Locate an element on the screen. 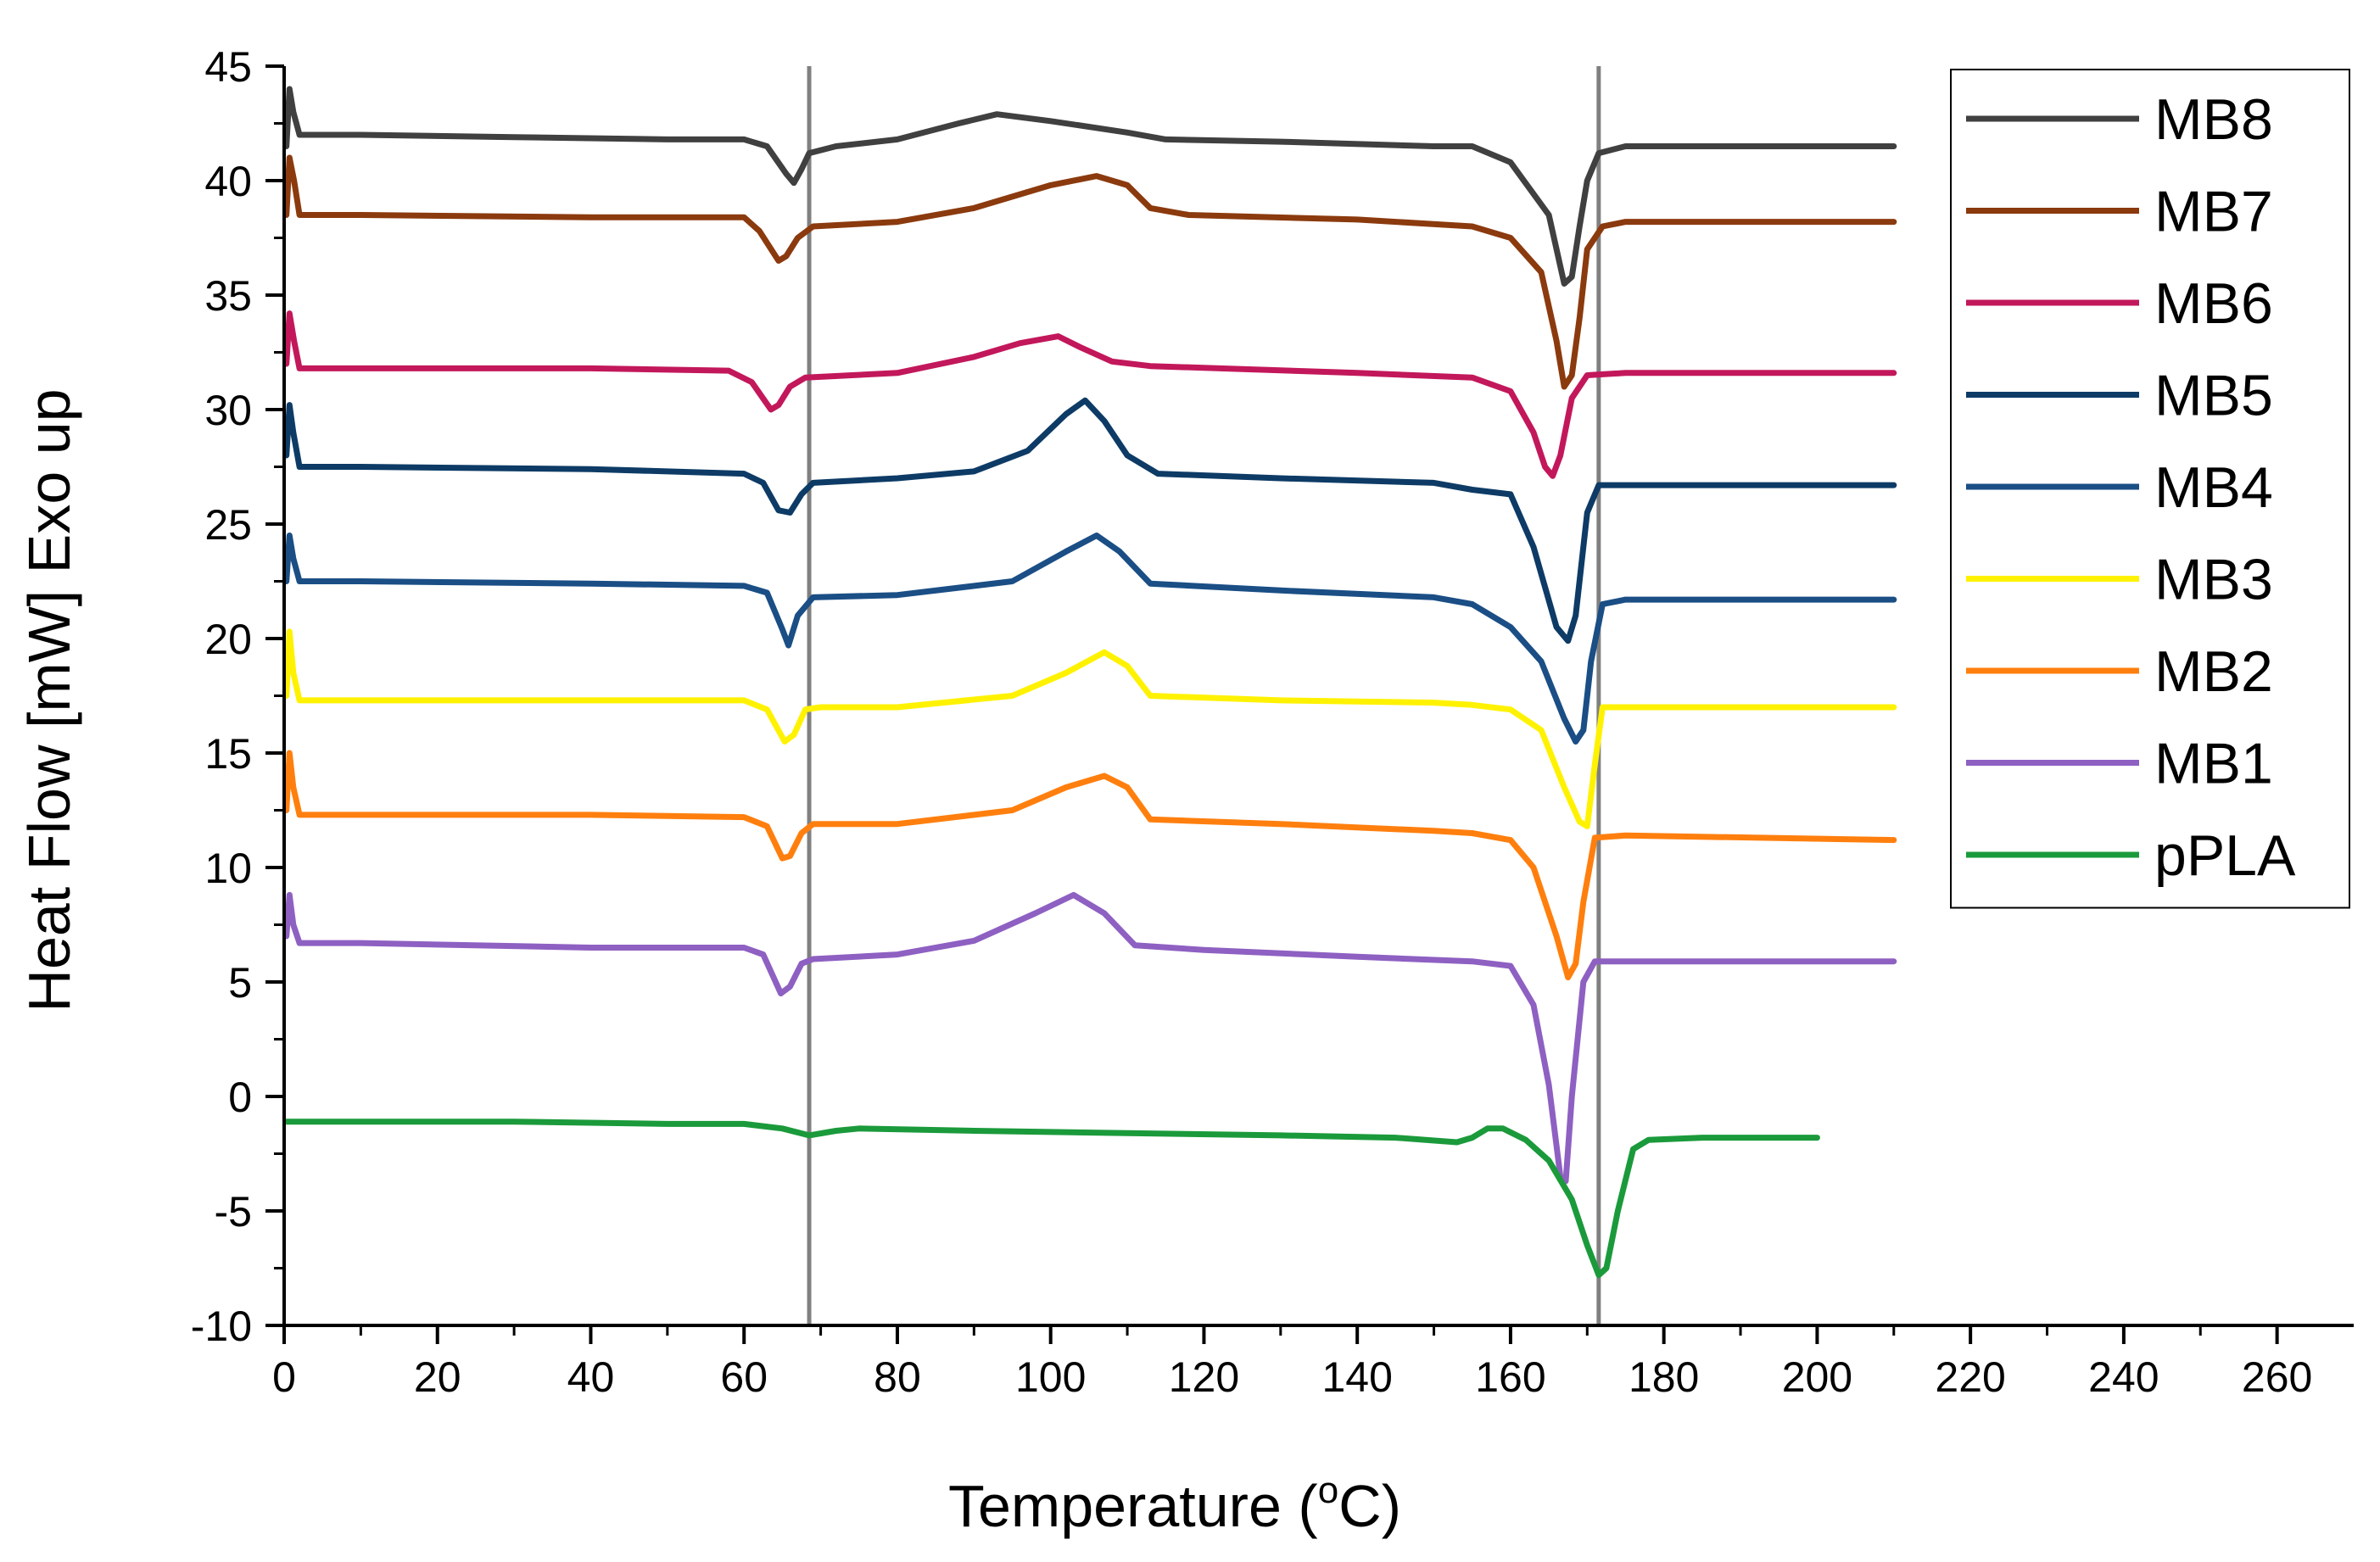 Image resolution: width=2380 pixels, height=1562 pixels. x-tick-label: 40 is located at coordinates (591, 1377).